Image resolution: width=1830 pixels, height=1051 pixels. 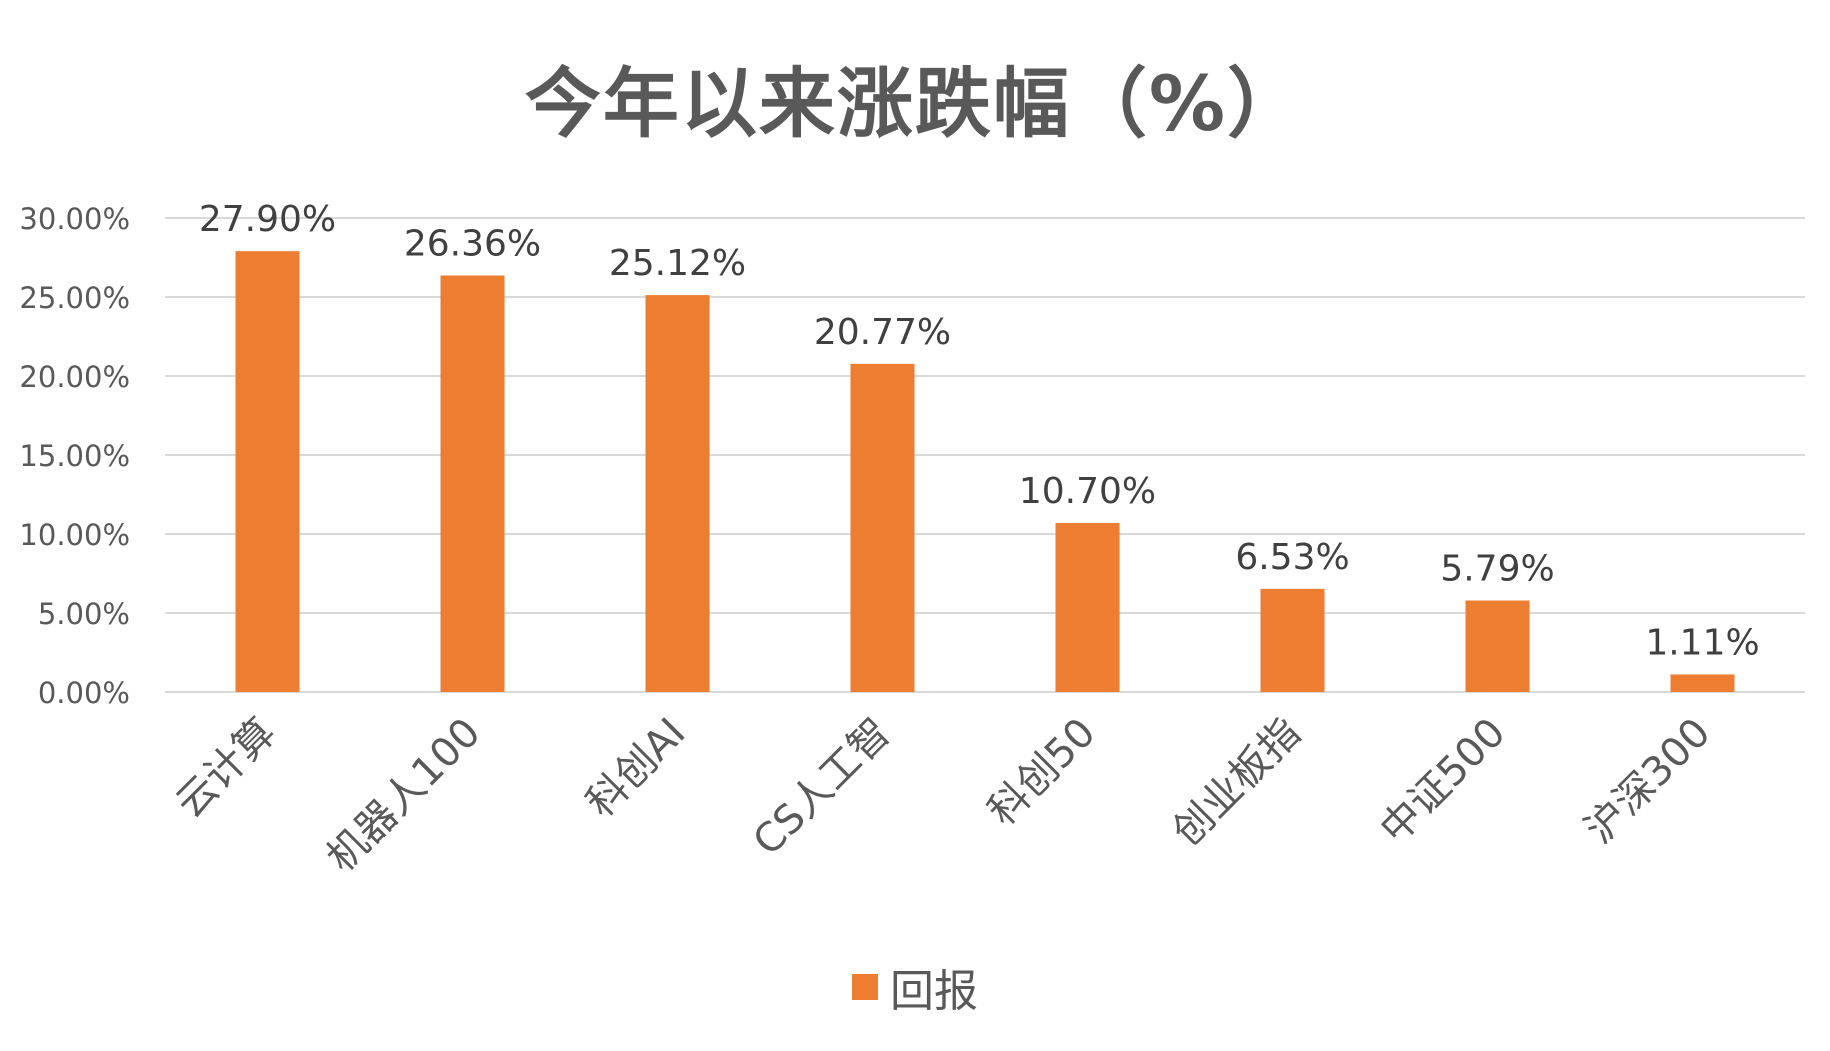 I want to click on x-tick-label: 沪深300, so click(x=1647, y=781).